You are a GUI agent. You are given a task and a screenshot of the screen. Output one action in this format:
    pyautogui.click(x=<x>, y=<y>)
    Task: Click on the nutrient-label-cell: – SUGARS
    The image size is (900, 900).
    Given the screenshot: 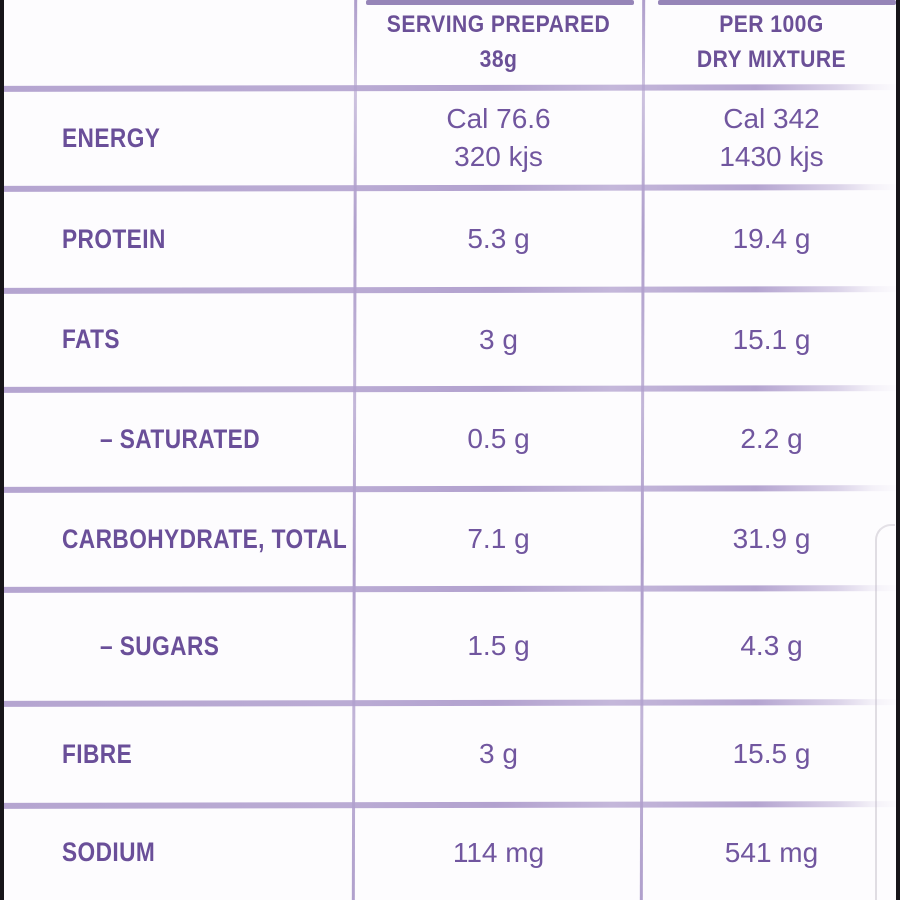 What is the action you would take?
    pyautogui.click(x=177, y=646)
    